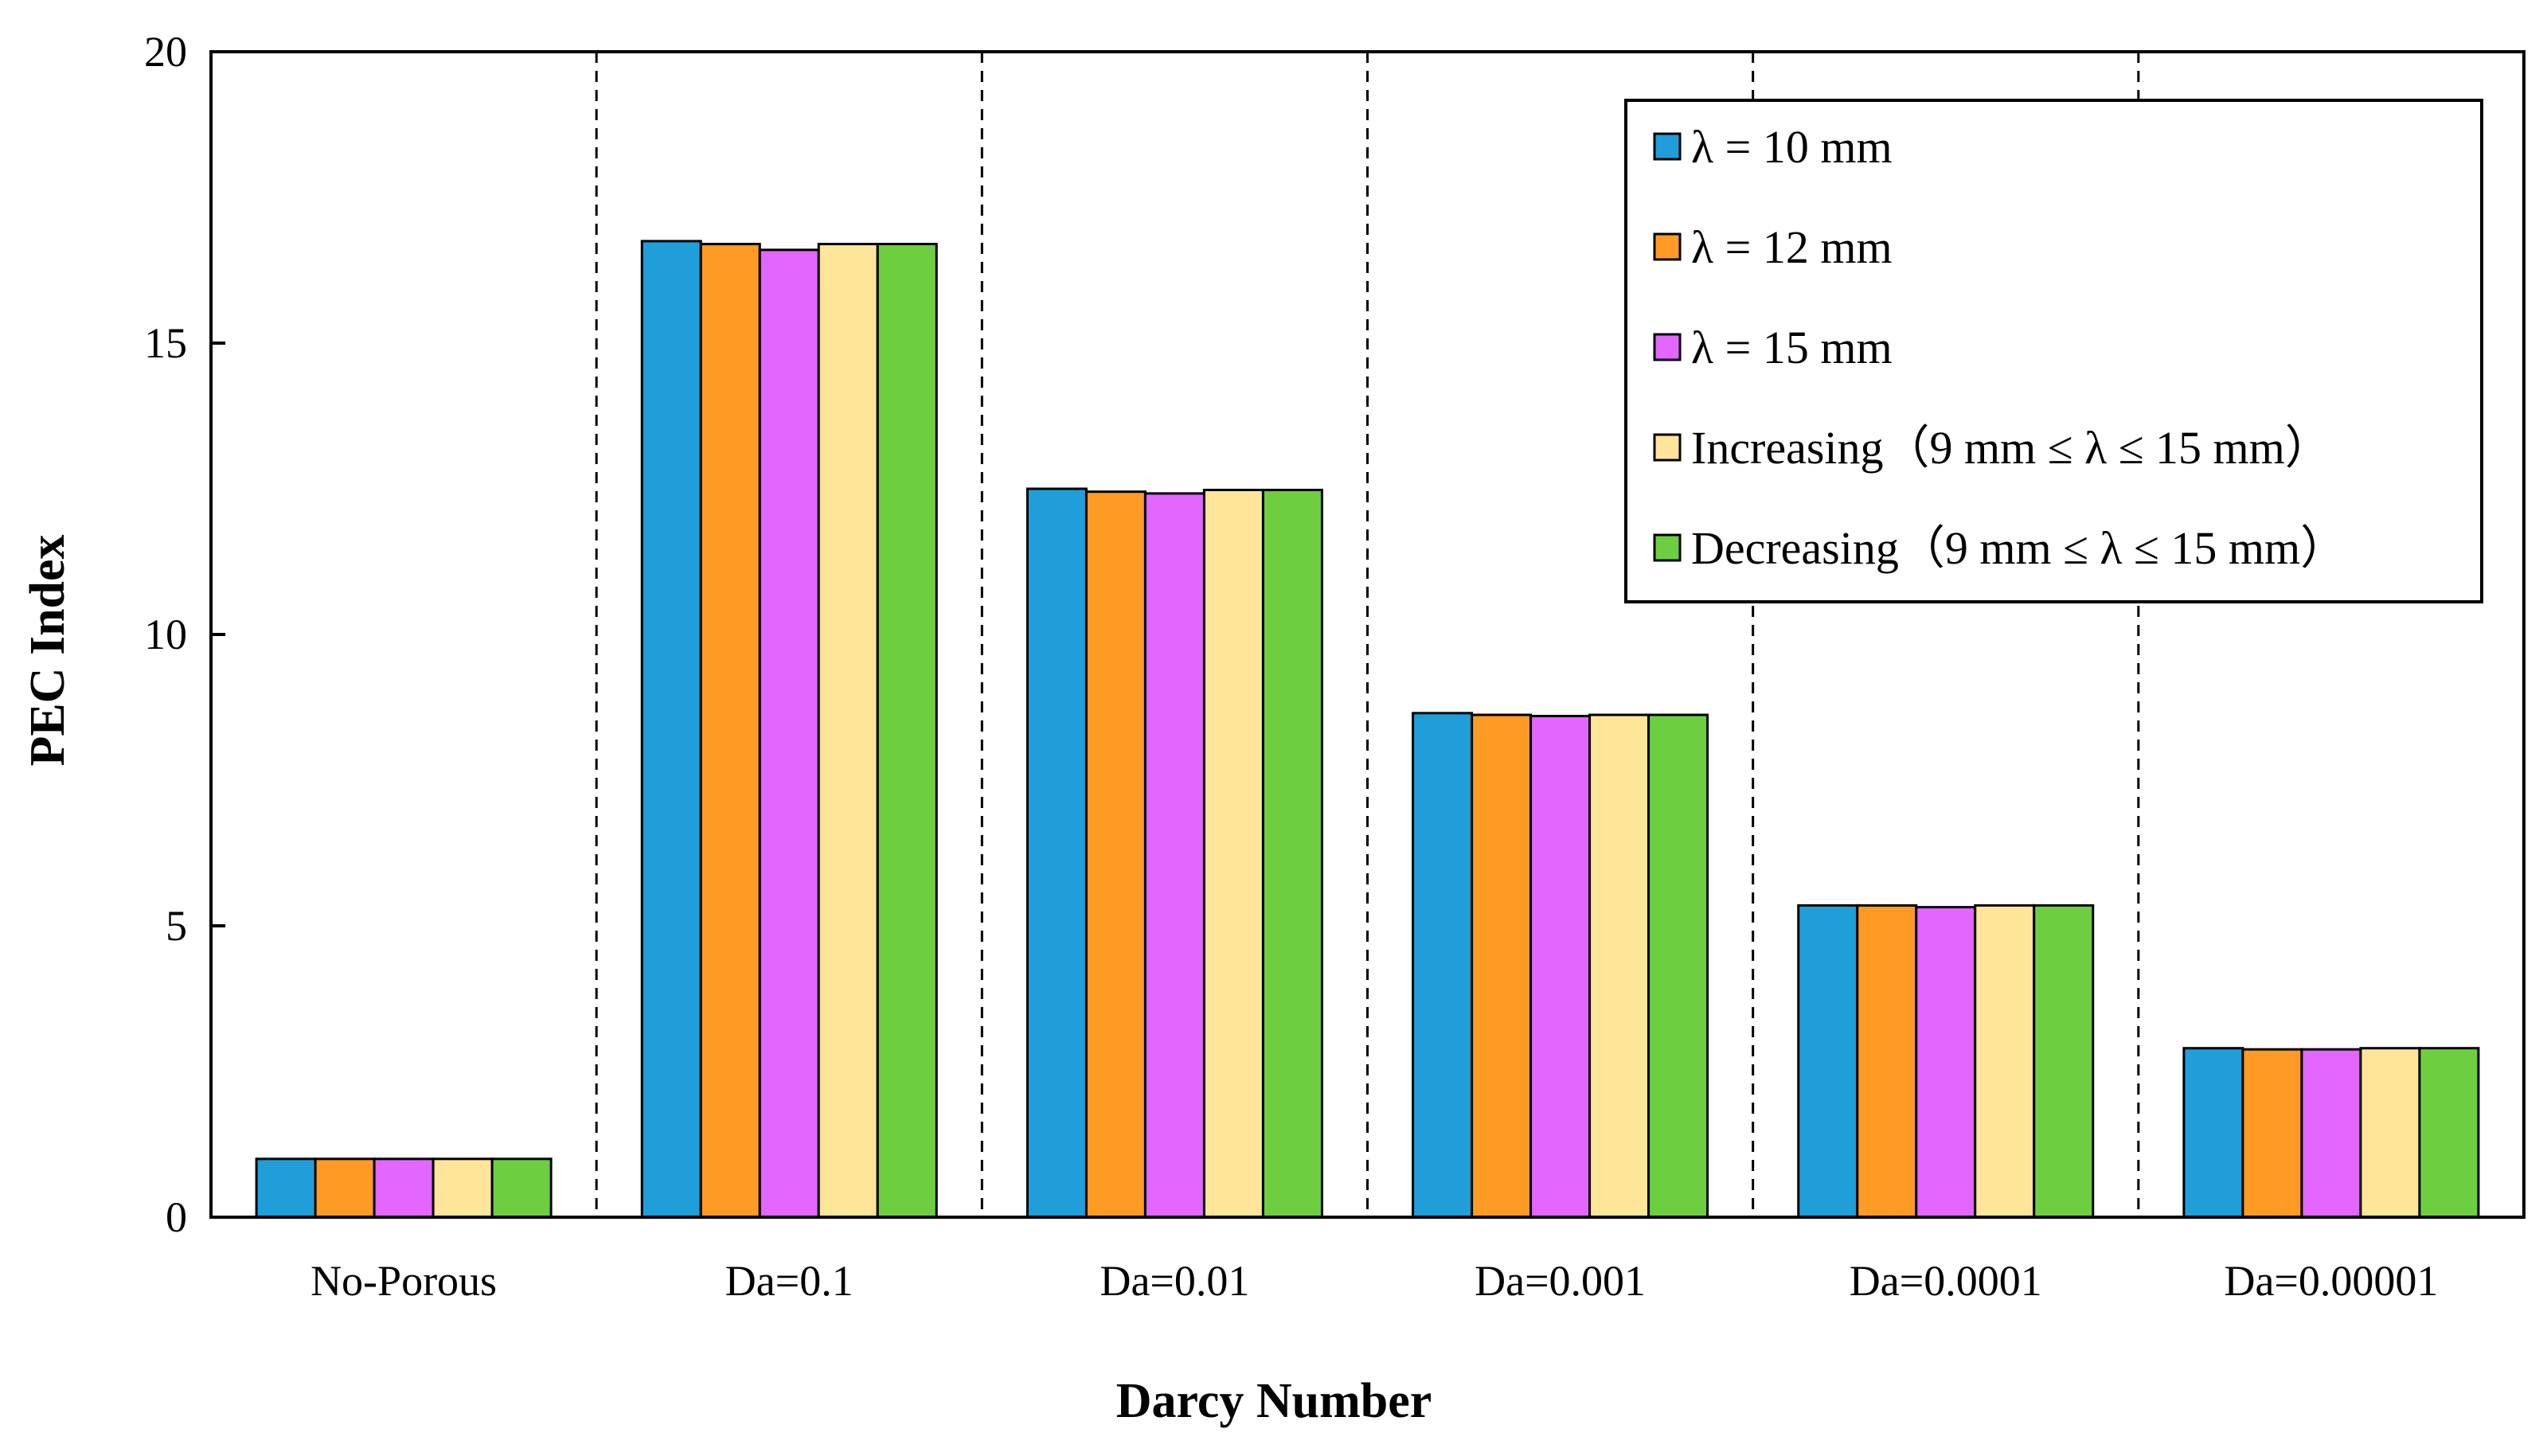  I want to click on legend-label: λ = 12 mm, so click(1792, 247).